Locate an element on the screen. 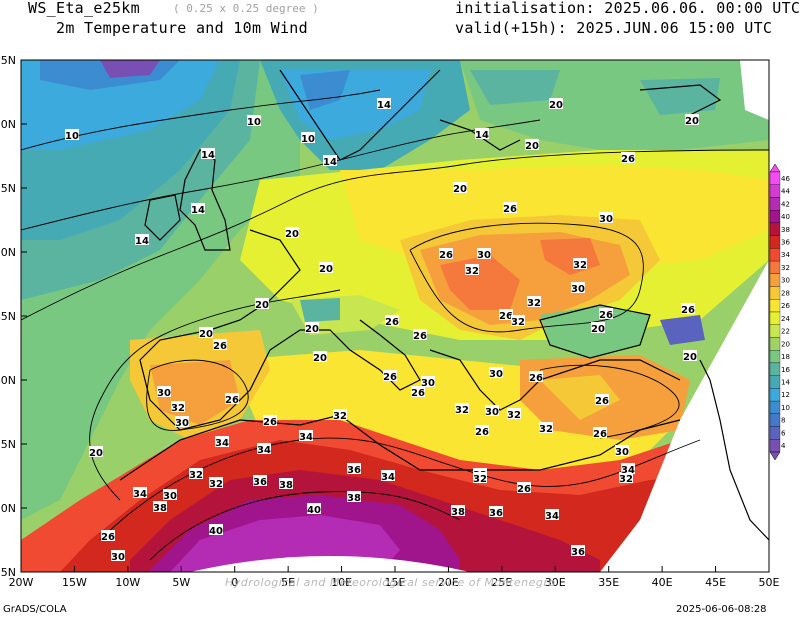 This screenshot has width=800, height=618. lat-label: 30N is located at coordinates (8, 508).